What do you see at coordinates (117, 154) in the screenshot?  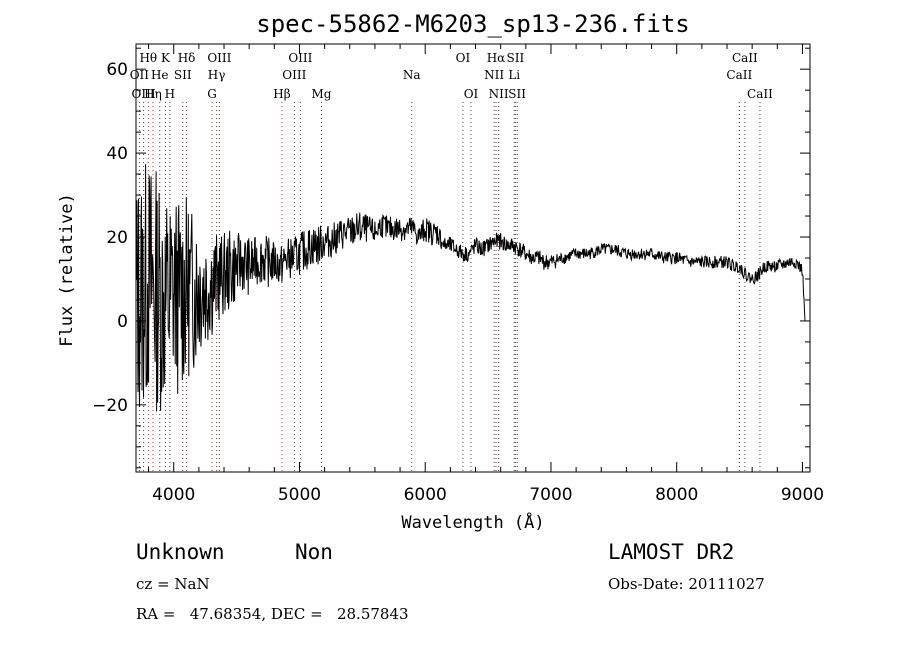 I see `y-tick-label: 40` at bounding box center [117, 154].